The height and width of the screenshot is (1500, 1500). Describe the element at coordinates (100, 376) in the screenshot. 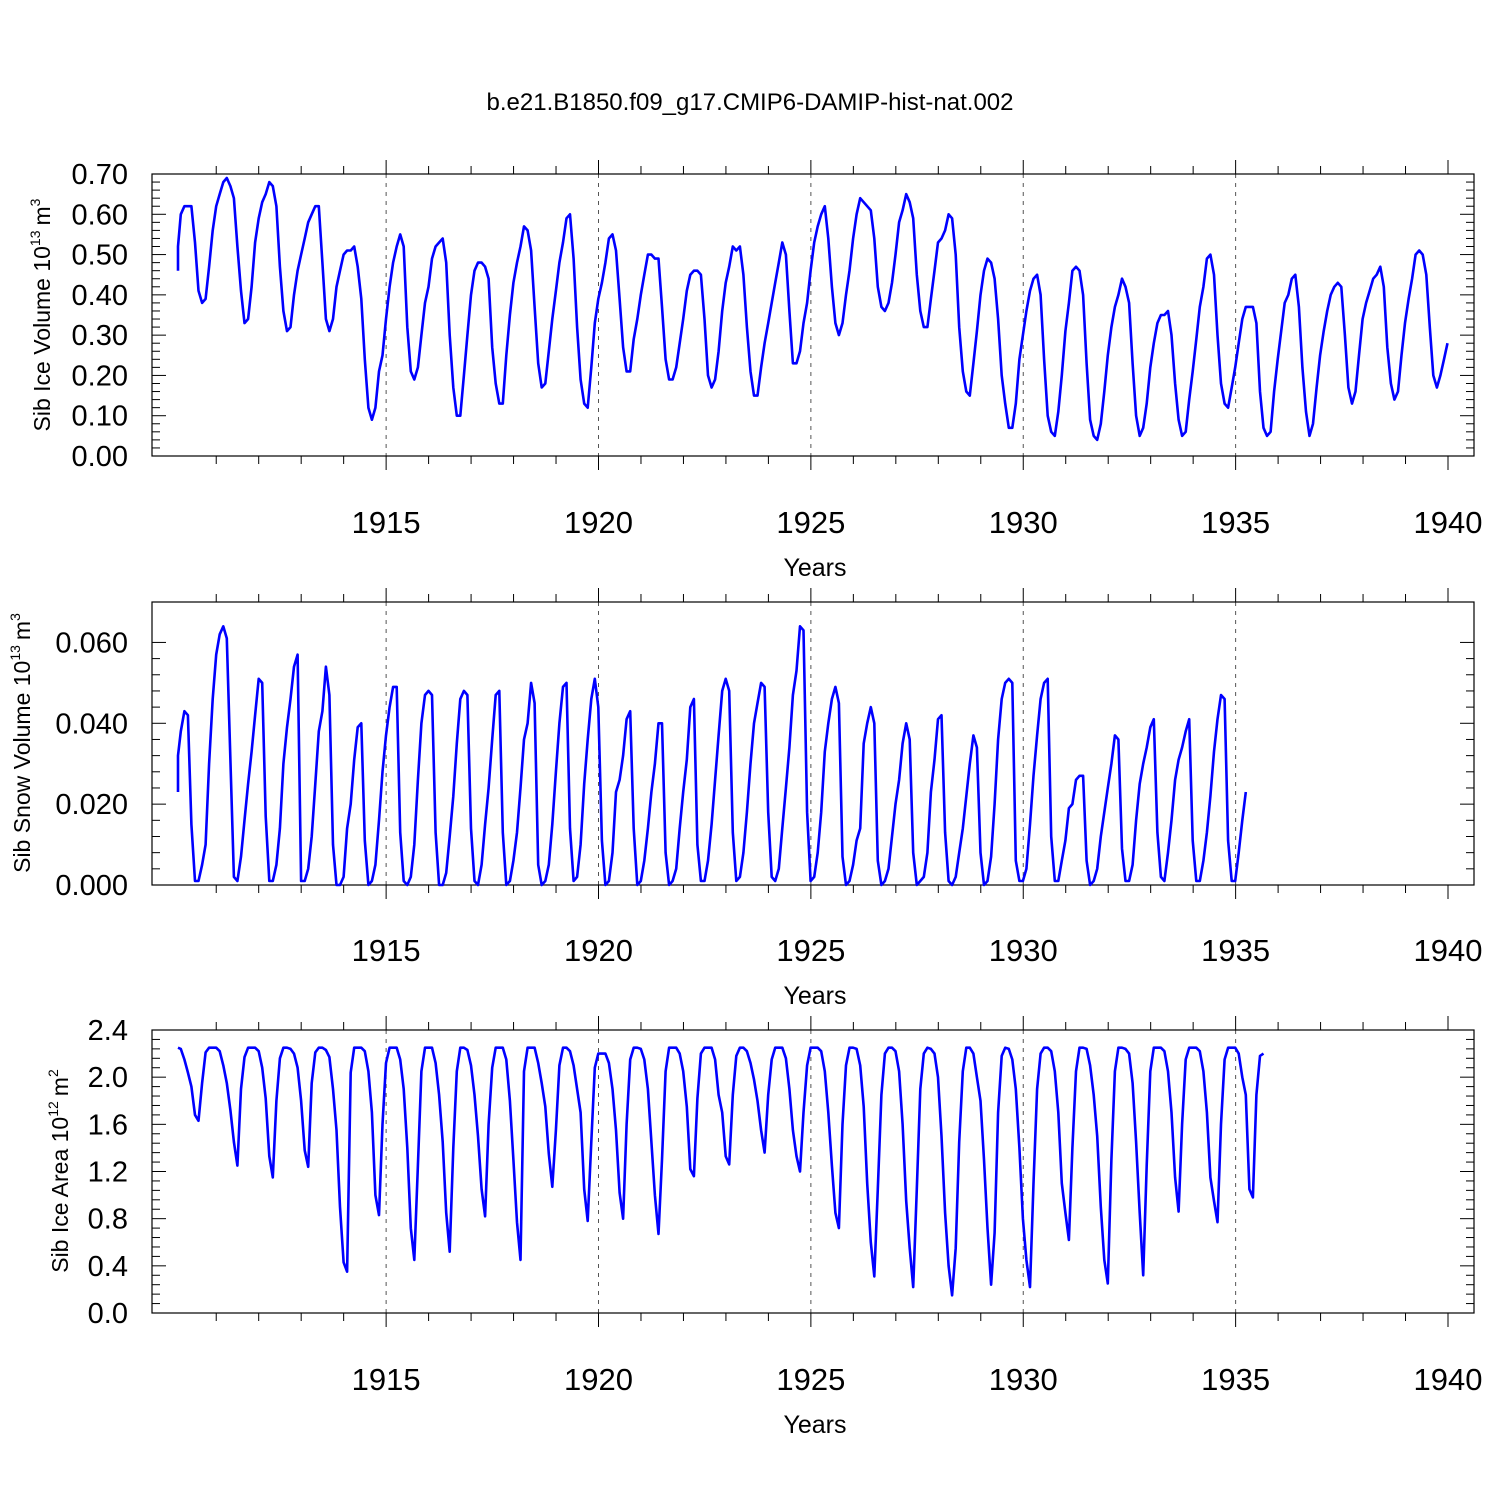

I see `y-tick-label: 0.20` at that location.